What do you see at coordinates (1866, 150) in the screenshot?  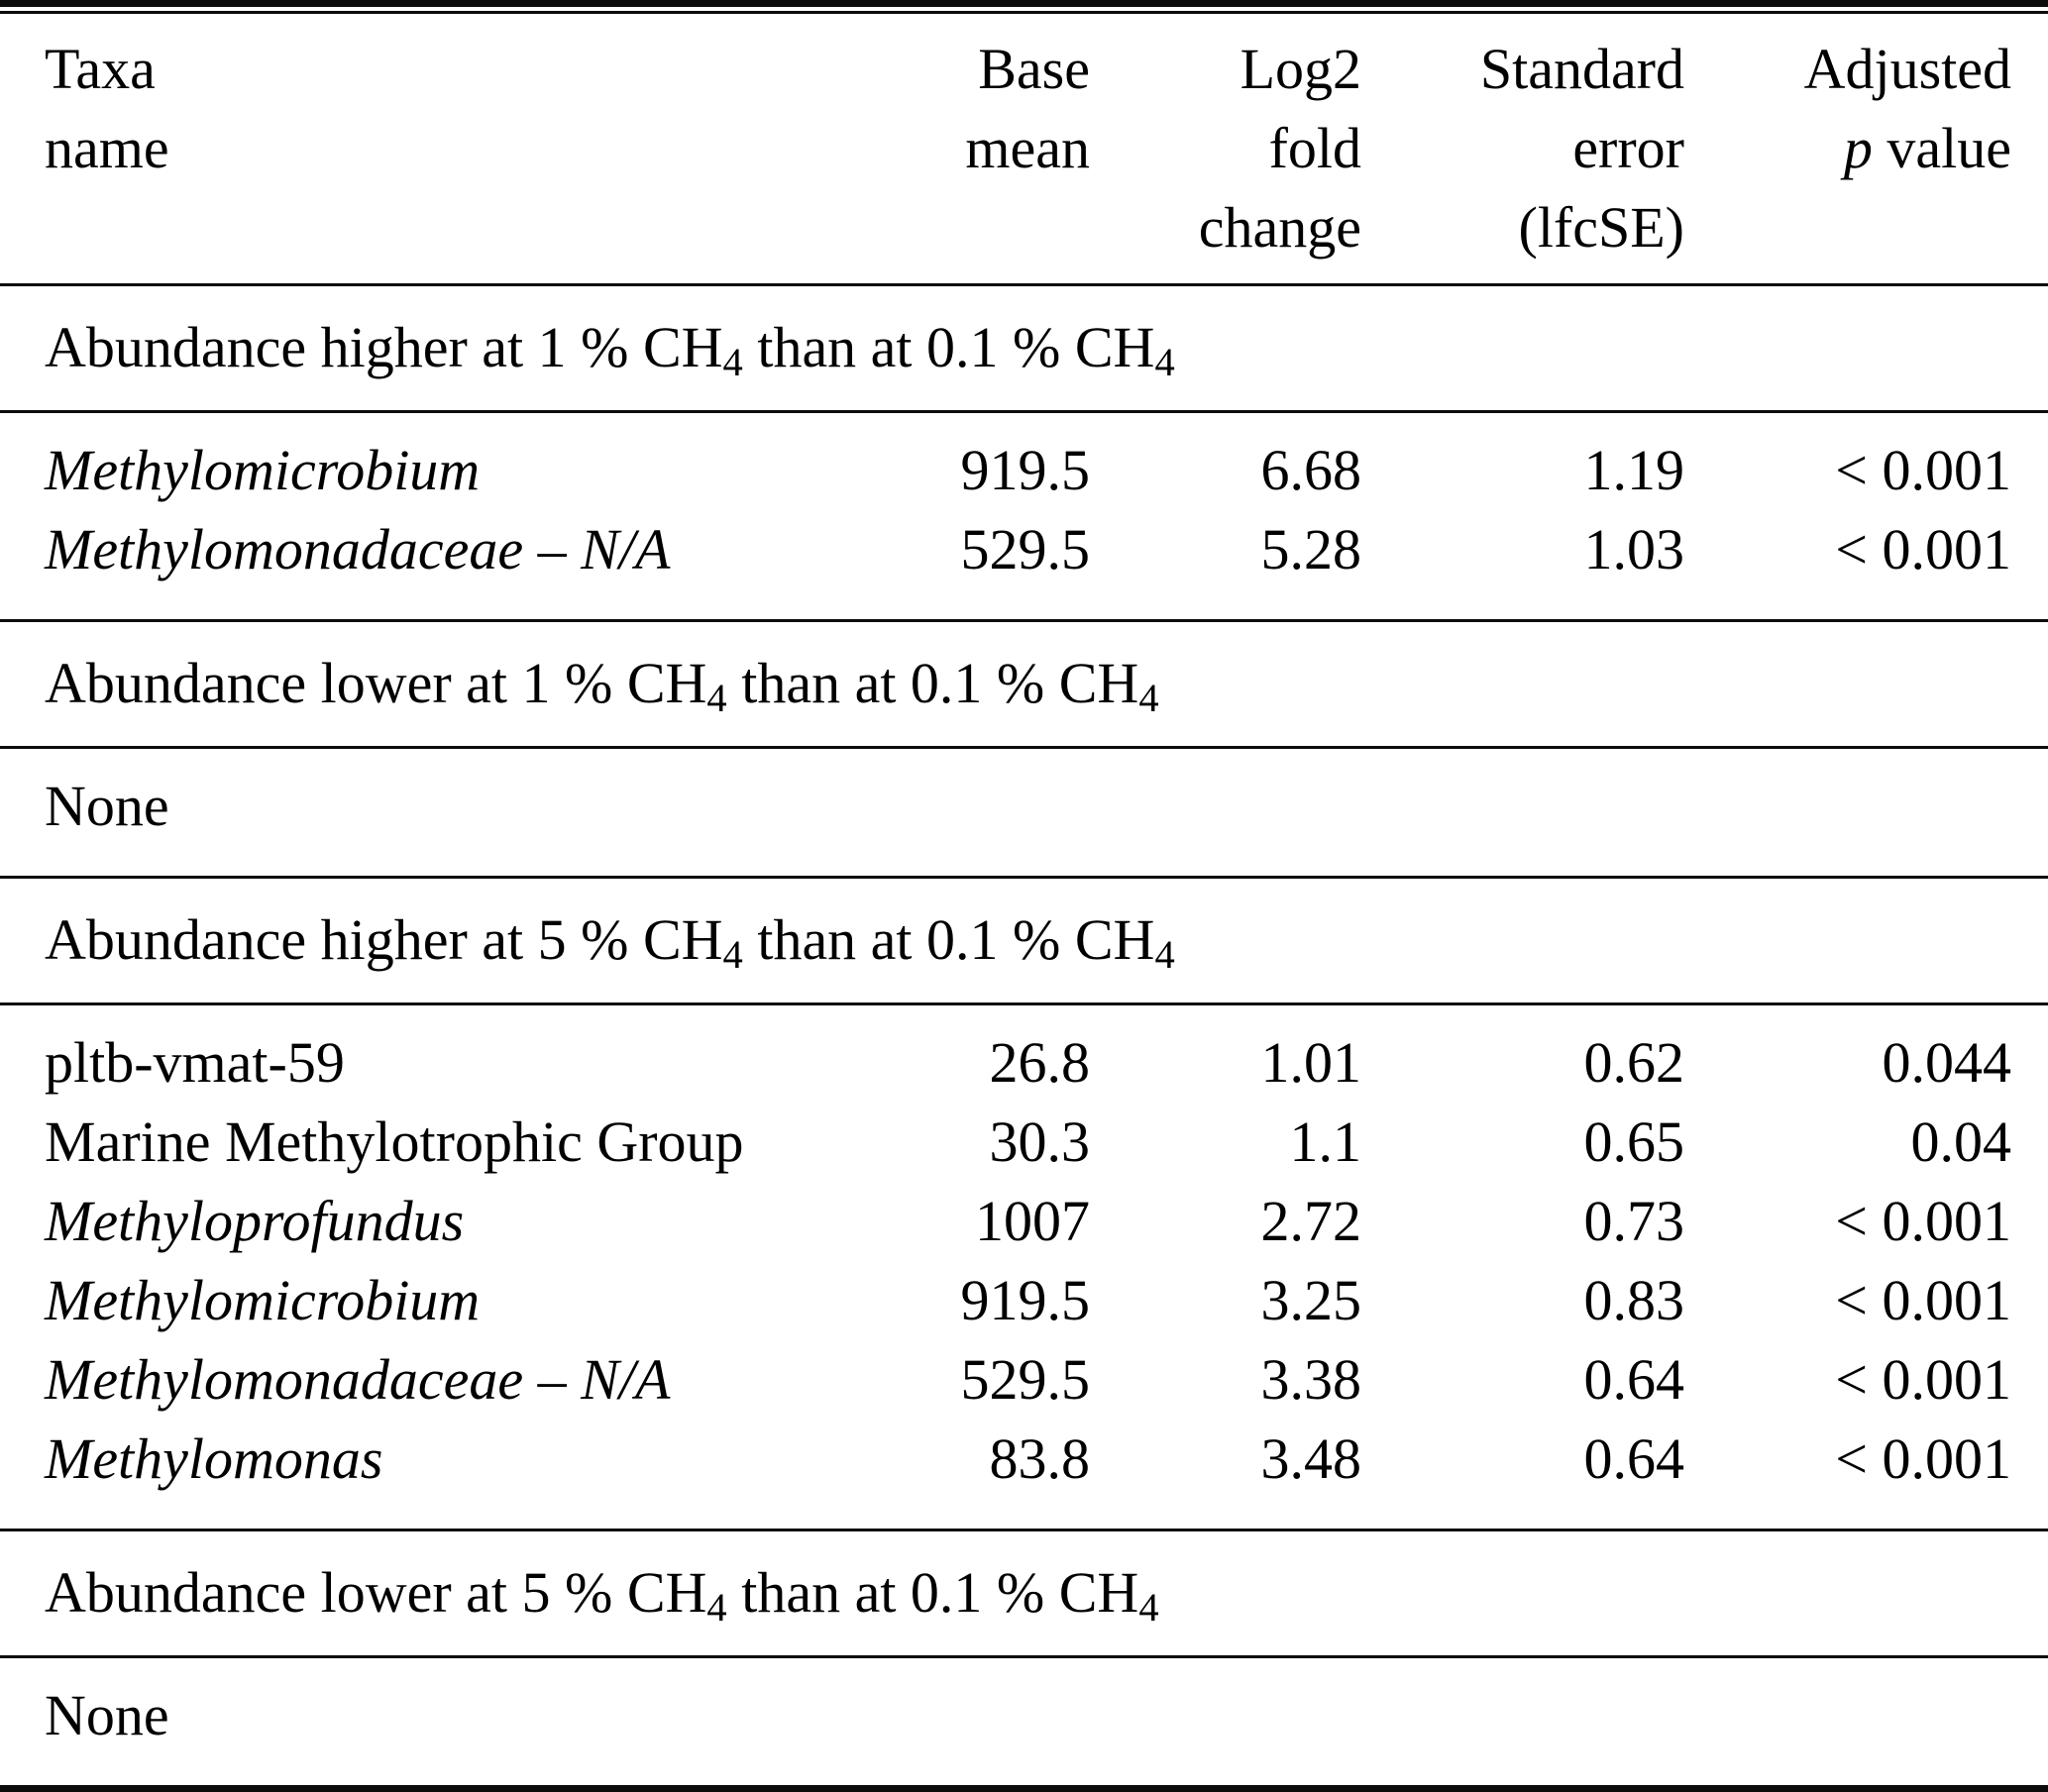 I see `column-header-adjusted-p-value: Adjusted p value` at bounding box center [1866, 150].